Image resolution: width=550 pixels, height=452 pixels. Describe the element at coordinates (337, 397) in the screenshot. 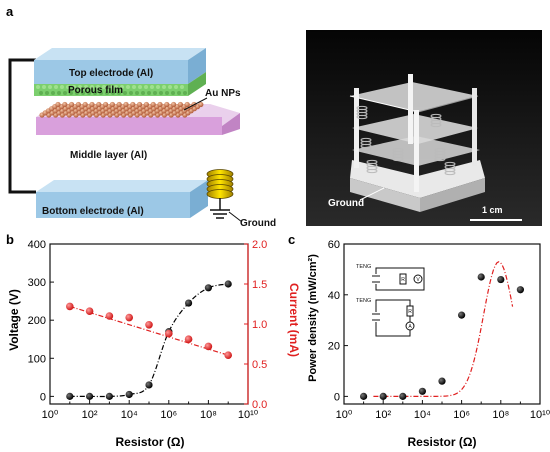

I see `y-tick-label: 0` at that location.